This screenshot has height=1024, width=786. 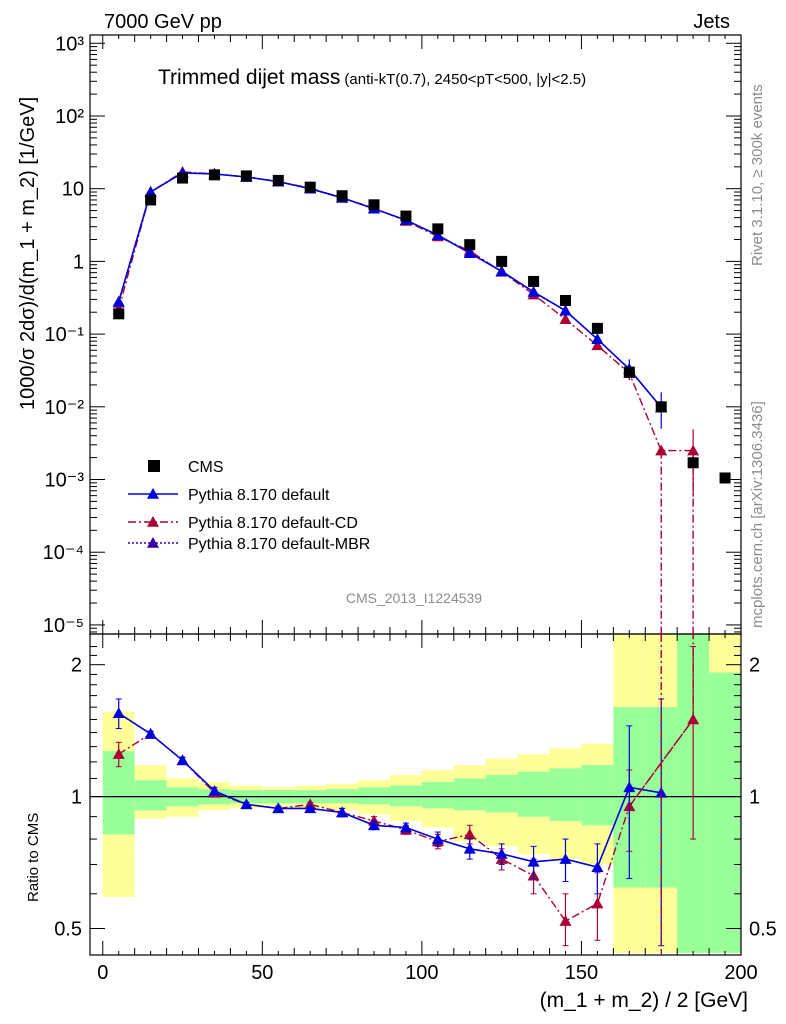 I want to click on side-label-bottom: mcplots.cern.ch [arXiv:1306.3436], so click(x=757, y=514).